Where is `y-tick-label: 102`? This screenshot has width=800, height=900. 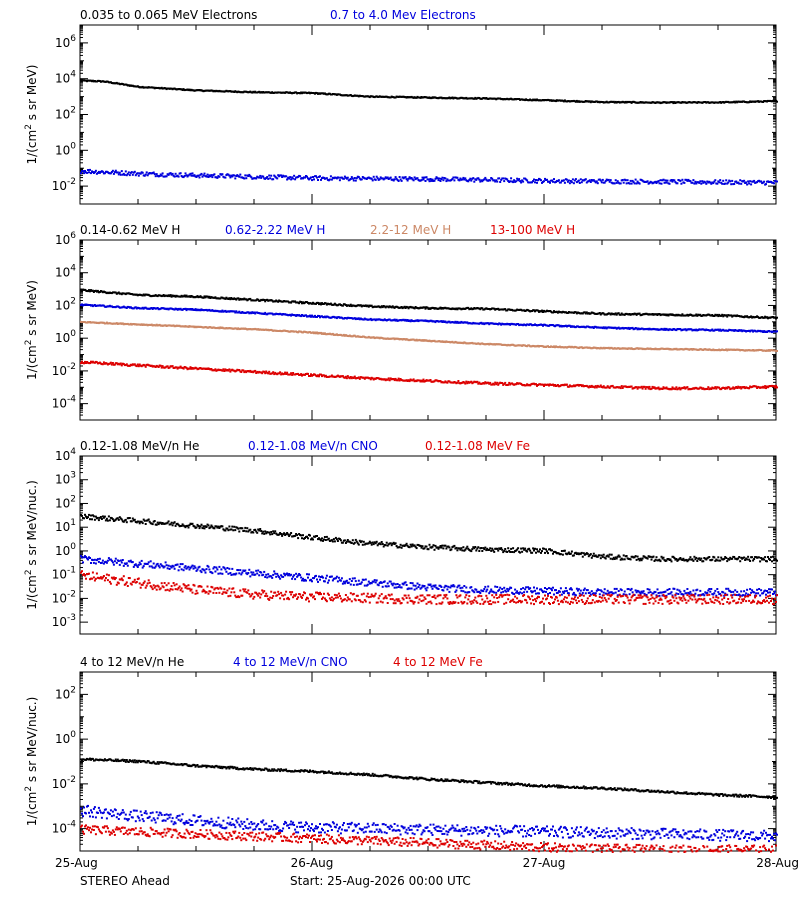
y-tick-label: 102 is located at coordinates (65, 502).